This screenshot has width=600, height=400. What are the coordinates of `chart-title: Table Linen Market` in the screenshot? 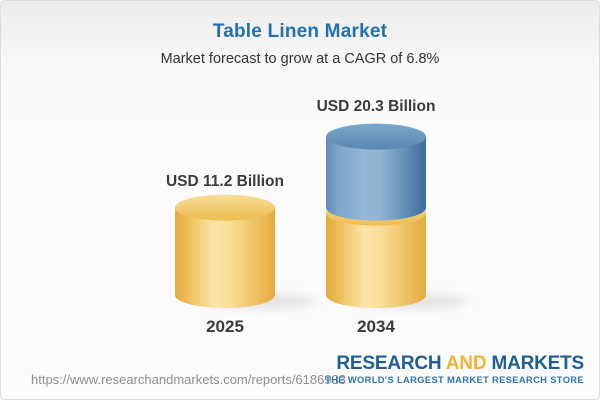 It's located at (300, 31).